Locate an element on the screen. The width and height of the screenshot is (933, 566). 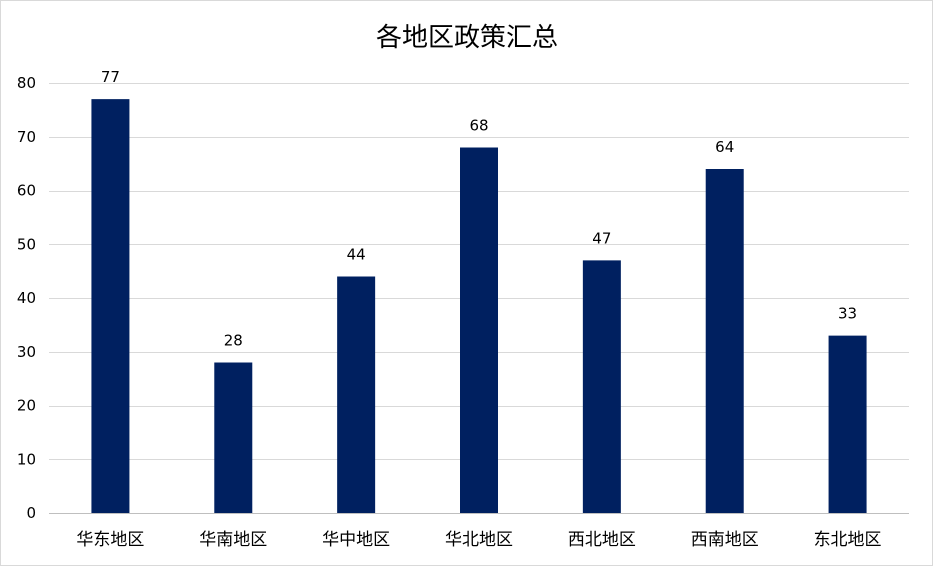
data-label: 64 is located at coordinates (724, 147).